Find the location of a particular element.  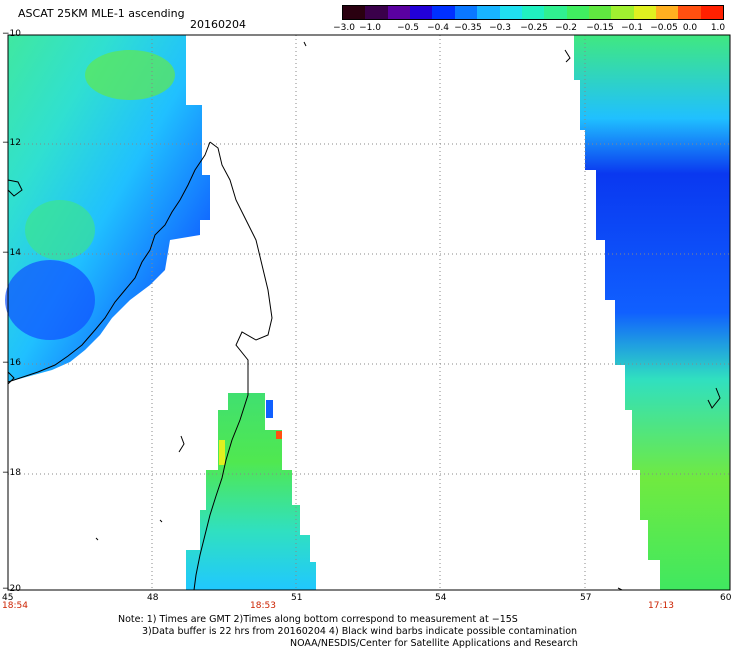

lon-label: 45 is located at coordinates (8, 598).